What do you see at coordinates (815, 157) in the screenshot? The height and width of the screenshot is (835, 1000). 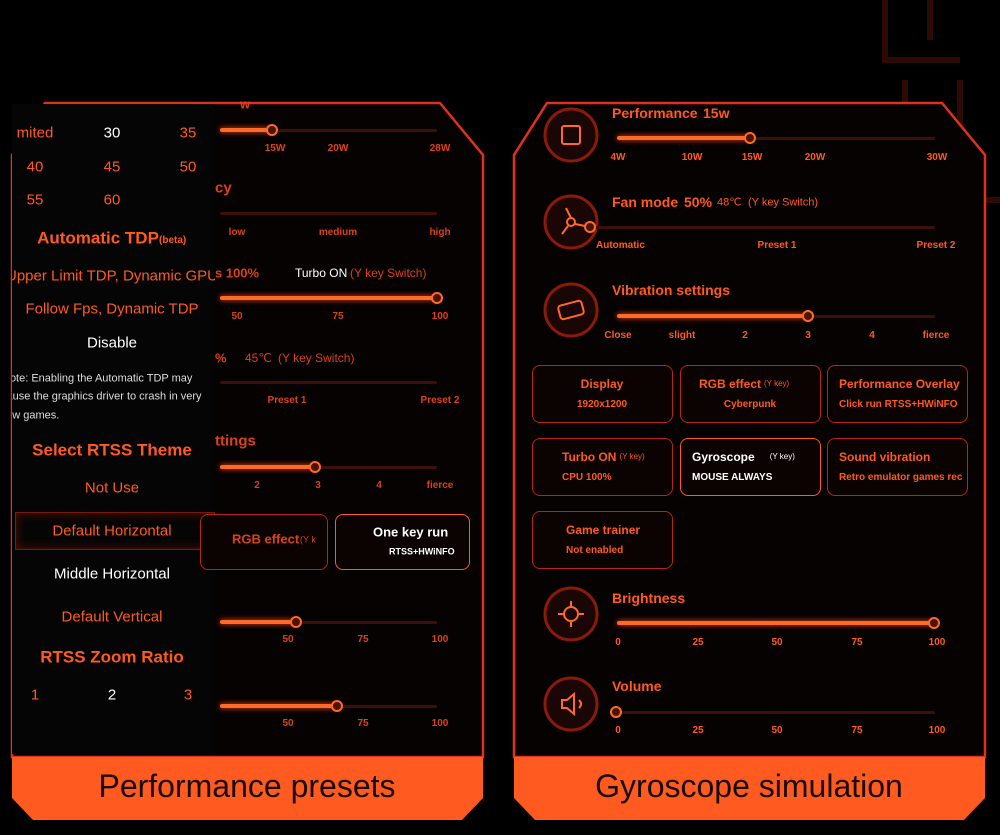 I see `label: 20W` at bounding box center [815, 157].